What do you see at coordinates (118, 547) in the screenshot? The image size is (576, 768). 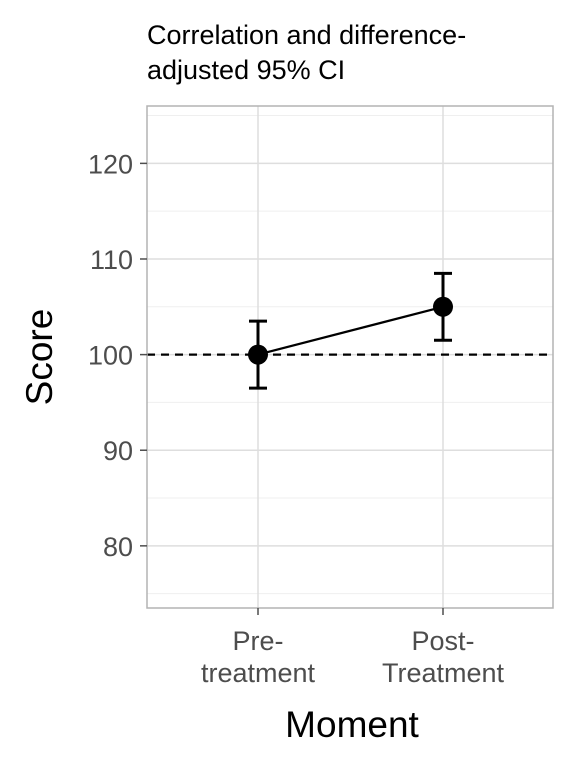 I see `y-tick-label: 80` at bounding box center [118, 547].